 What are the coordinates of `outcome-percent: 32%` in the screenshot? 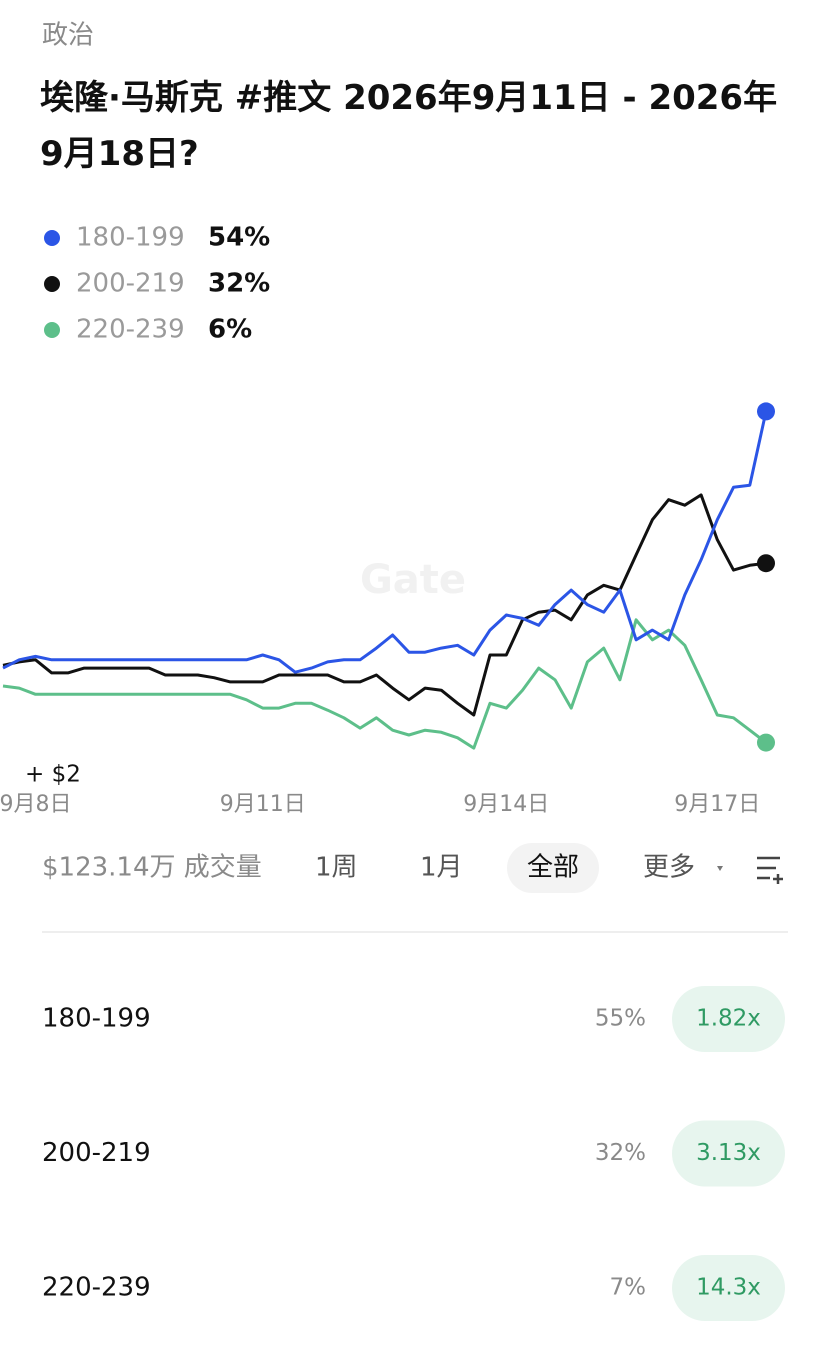 It's located at (620, 1153).